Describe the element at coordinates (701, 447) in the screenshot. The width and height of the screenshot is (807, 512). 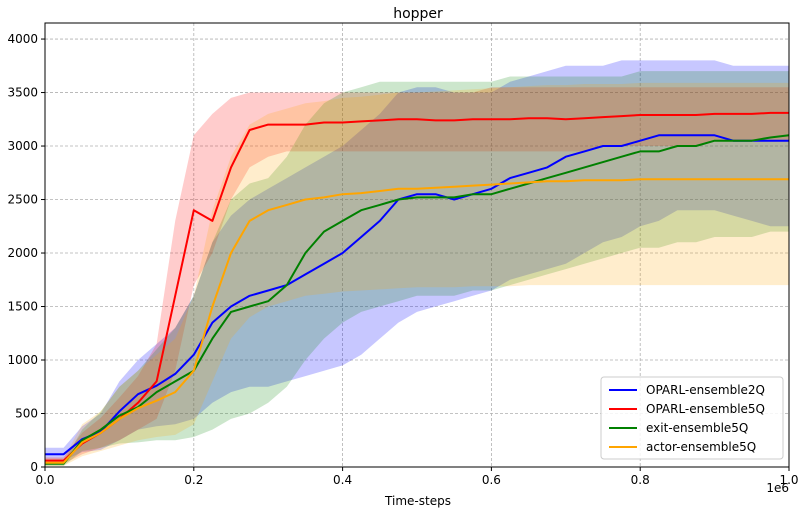
I see `legend-label: actor-ensemble5Q` at that location.